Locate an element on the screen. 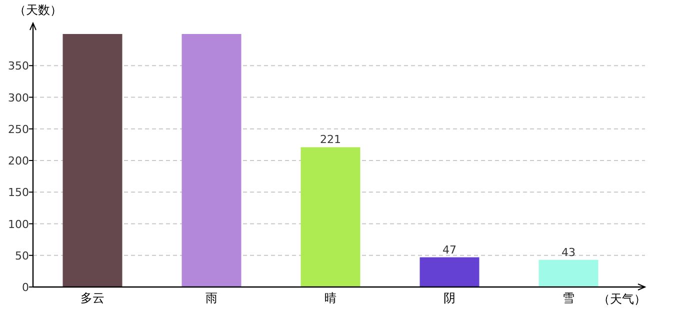 The width and height of the screenshot is (680, 320). x-axis-title: （天气） is located at coordinates (622, 299).